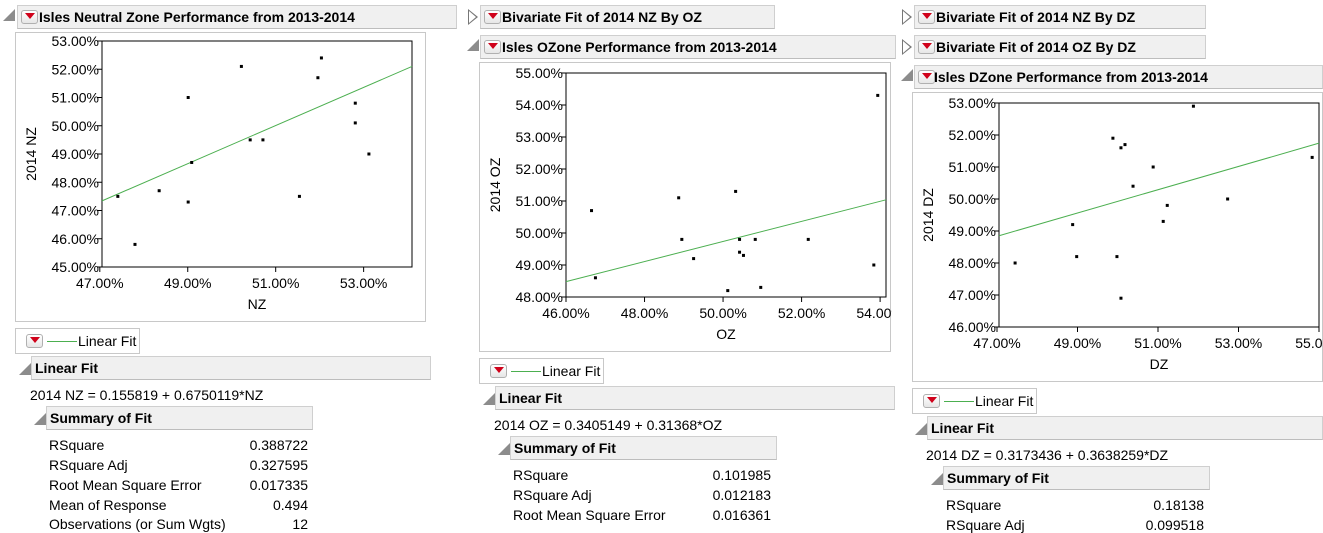  I want to click on summary-label: Root Mean Square Error, so click(125, 485).